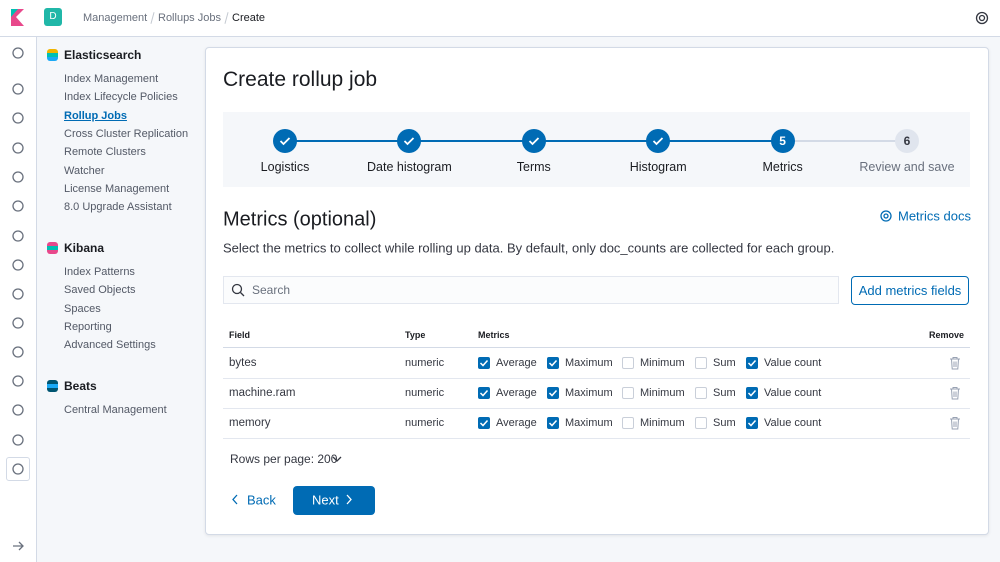 This screenshot has height=562, width=1000. What do you see at coordinates (95, 115) in the screenshot?
I see `sidebar-link: Rollup Jobs` at bounding box center [95, 115].